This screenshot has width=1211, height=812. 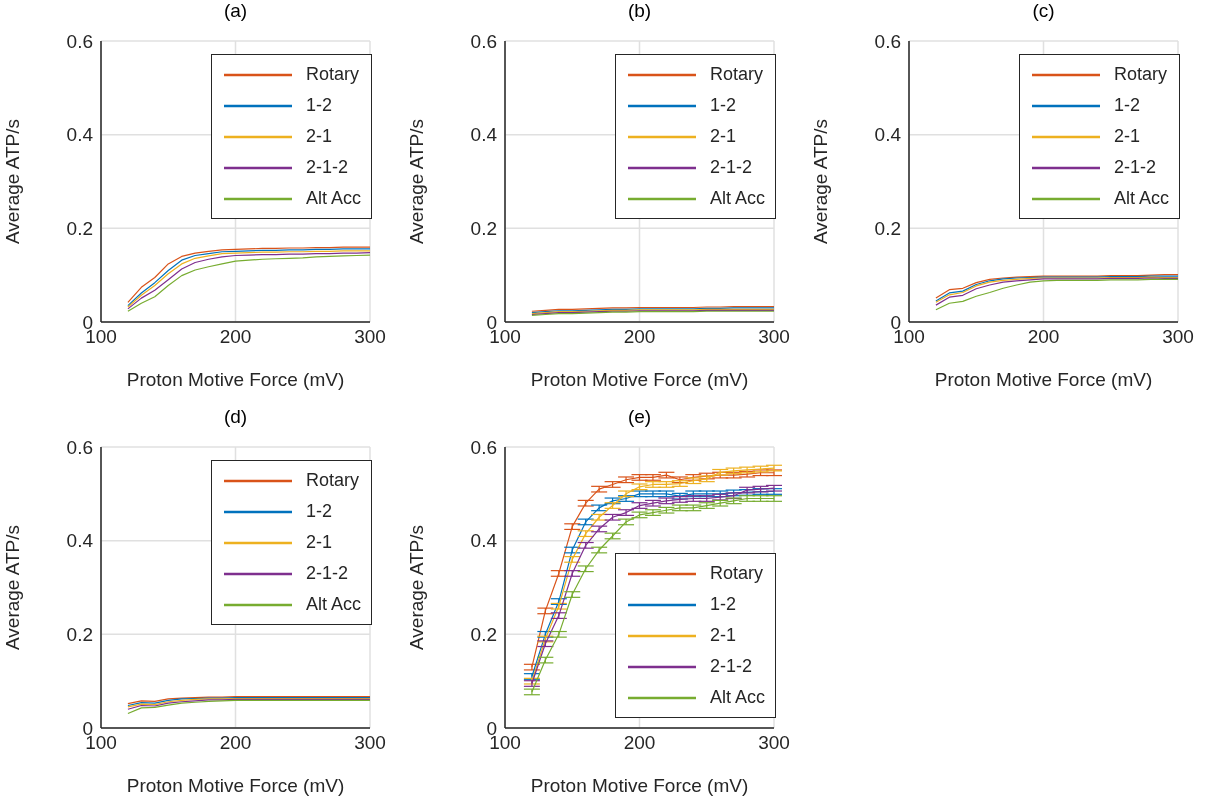 I want to click on chart-title: (d), so click(x=235, y=417).